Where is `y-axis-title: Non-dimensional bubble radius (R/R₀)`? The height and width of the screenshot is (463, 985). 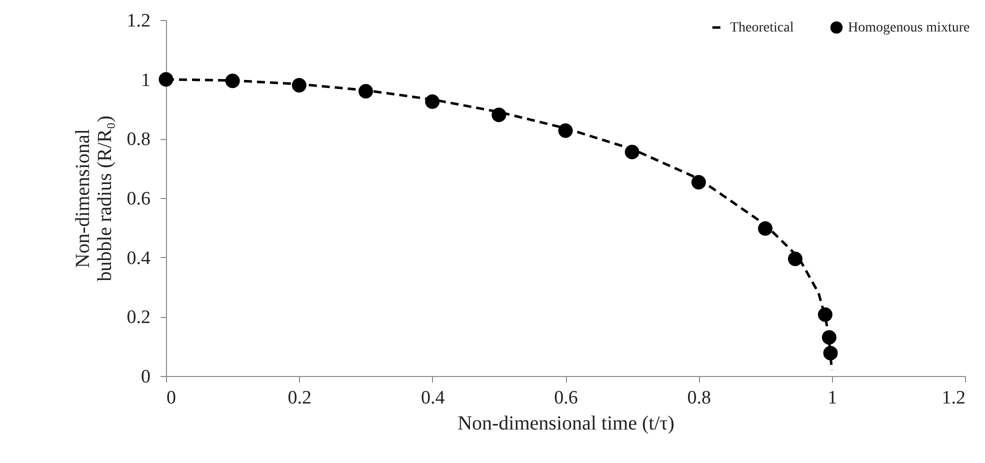 y-axis-title: Non-dimensional bubble radius (R/R₀) is located at coordinates (94, 199).